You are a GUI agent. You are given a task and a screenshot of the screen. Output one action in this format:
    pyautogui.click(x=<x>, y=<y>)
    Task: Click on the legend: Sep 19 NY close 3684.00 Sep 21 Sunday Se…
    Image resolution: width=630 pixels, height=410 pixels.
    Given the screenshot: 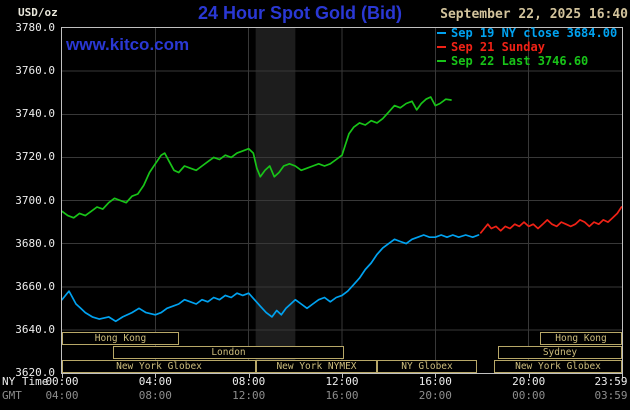 What is the action you would take?
    pyautogui.click(x=527, y=47)
    